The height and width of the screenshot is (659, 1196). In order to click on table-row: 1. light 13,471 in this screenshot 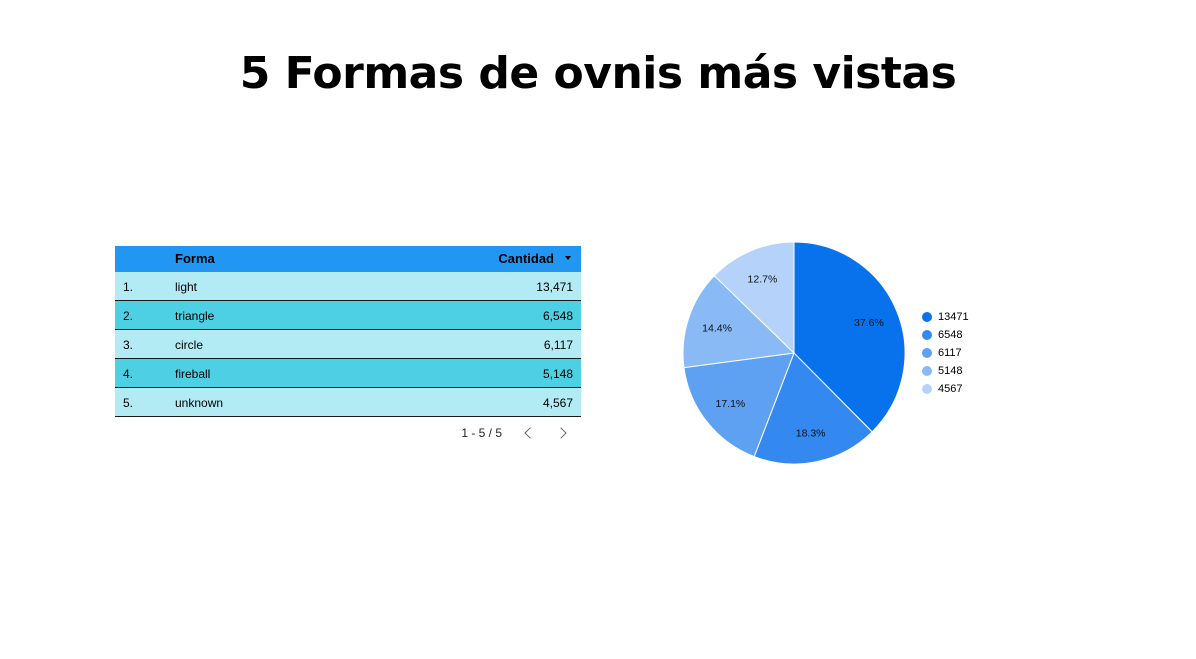, I will do `click(348, 286)`.